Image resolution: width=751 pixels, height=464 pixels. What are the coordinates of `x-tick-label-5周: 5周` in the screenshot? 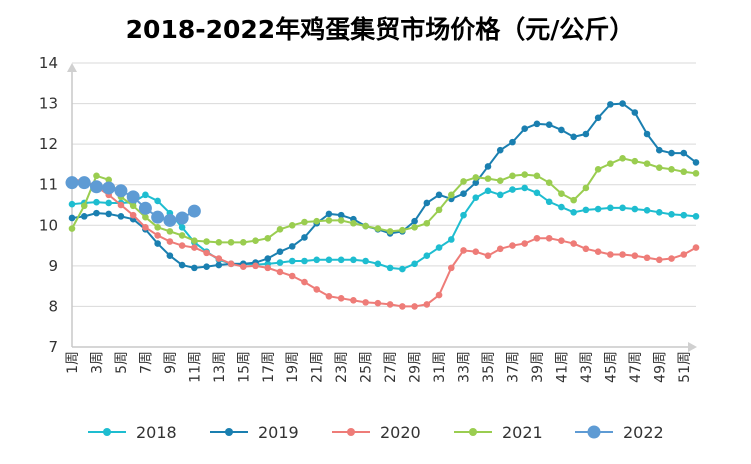 It's located at (122, 362).